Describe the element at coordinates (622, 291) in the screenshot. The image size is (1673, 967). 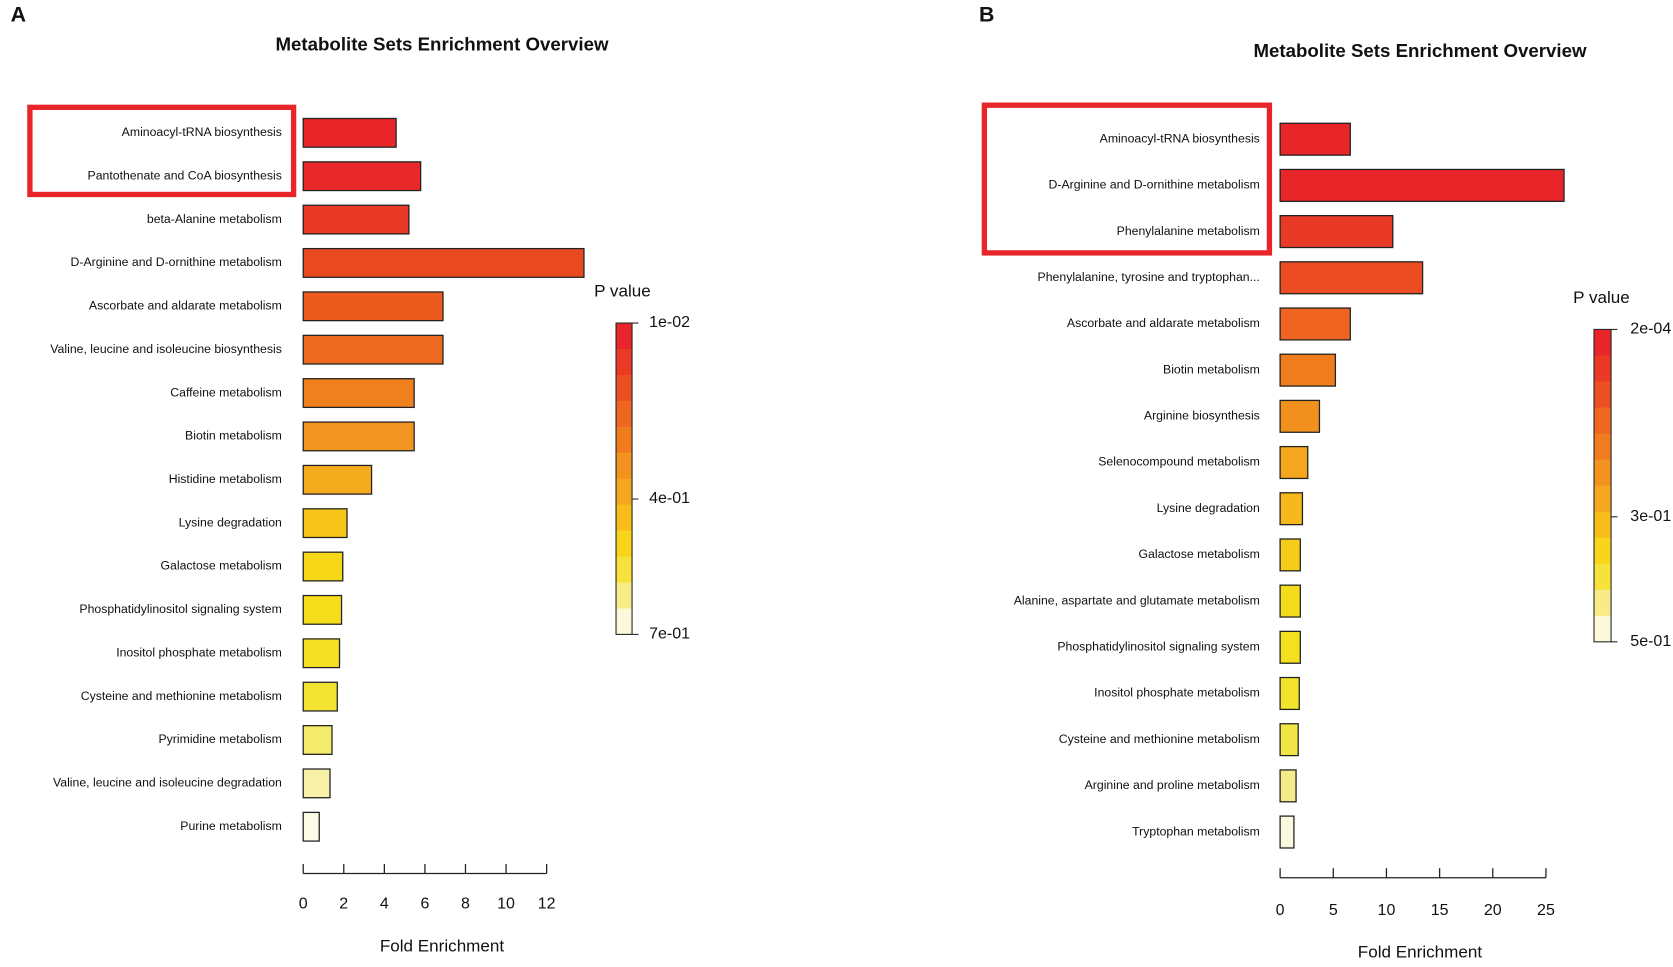
I see `colorbar-title: P value` at that location.